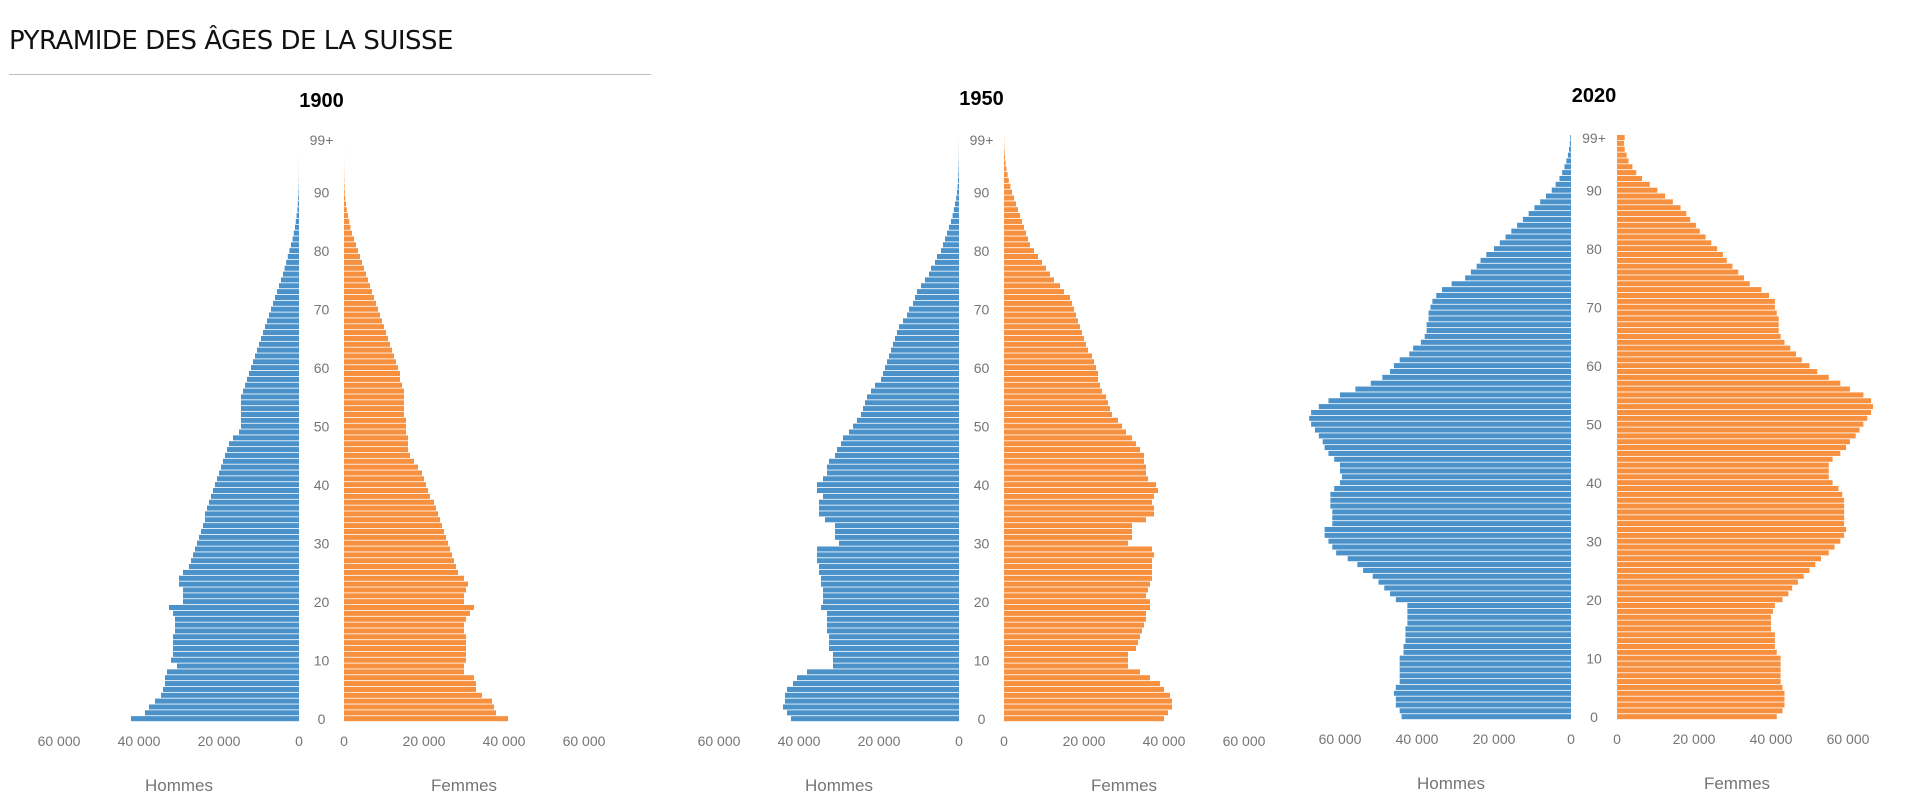 The width and height of the screenshot is (1918, 797). What do you see at coordinates (330, 74) in the screenshot?
I see `title-divider` at bounding box center [330, 74].